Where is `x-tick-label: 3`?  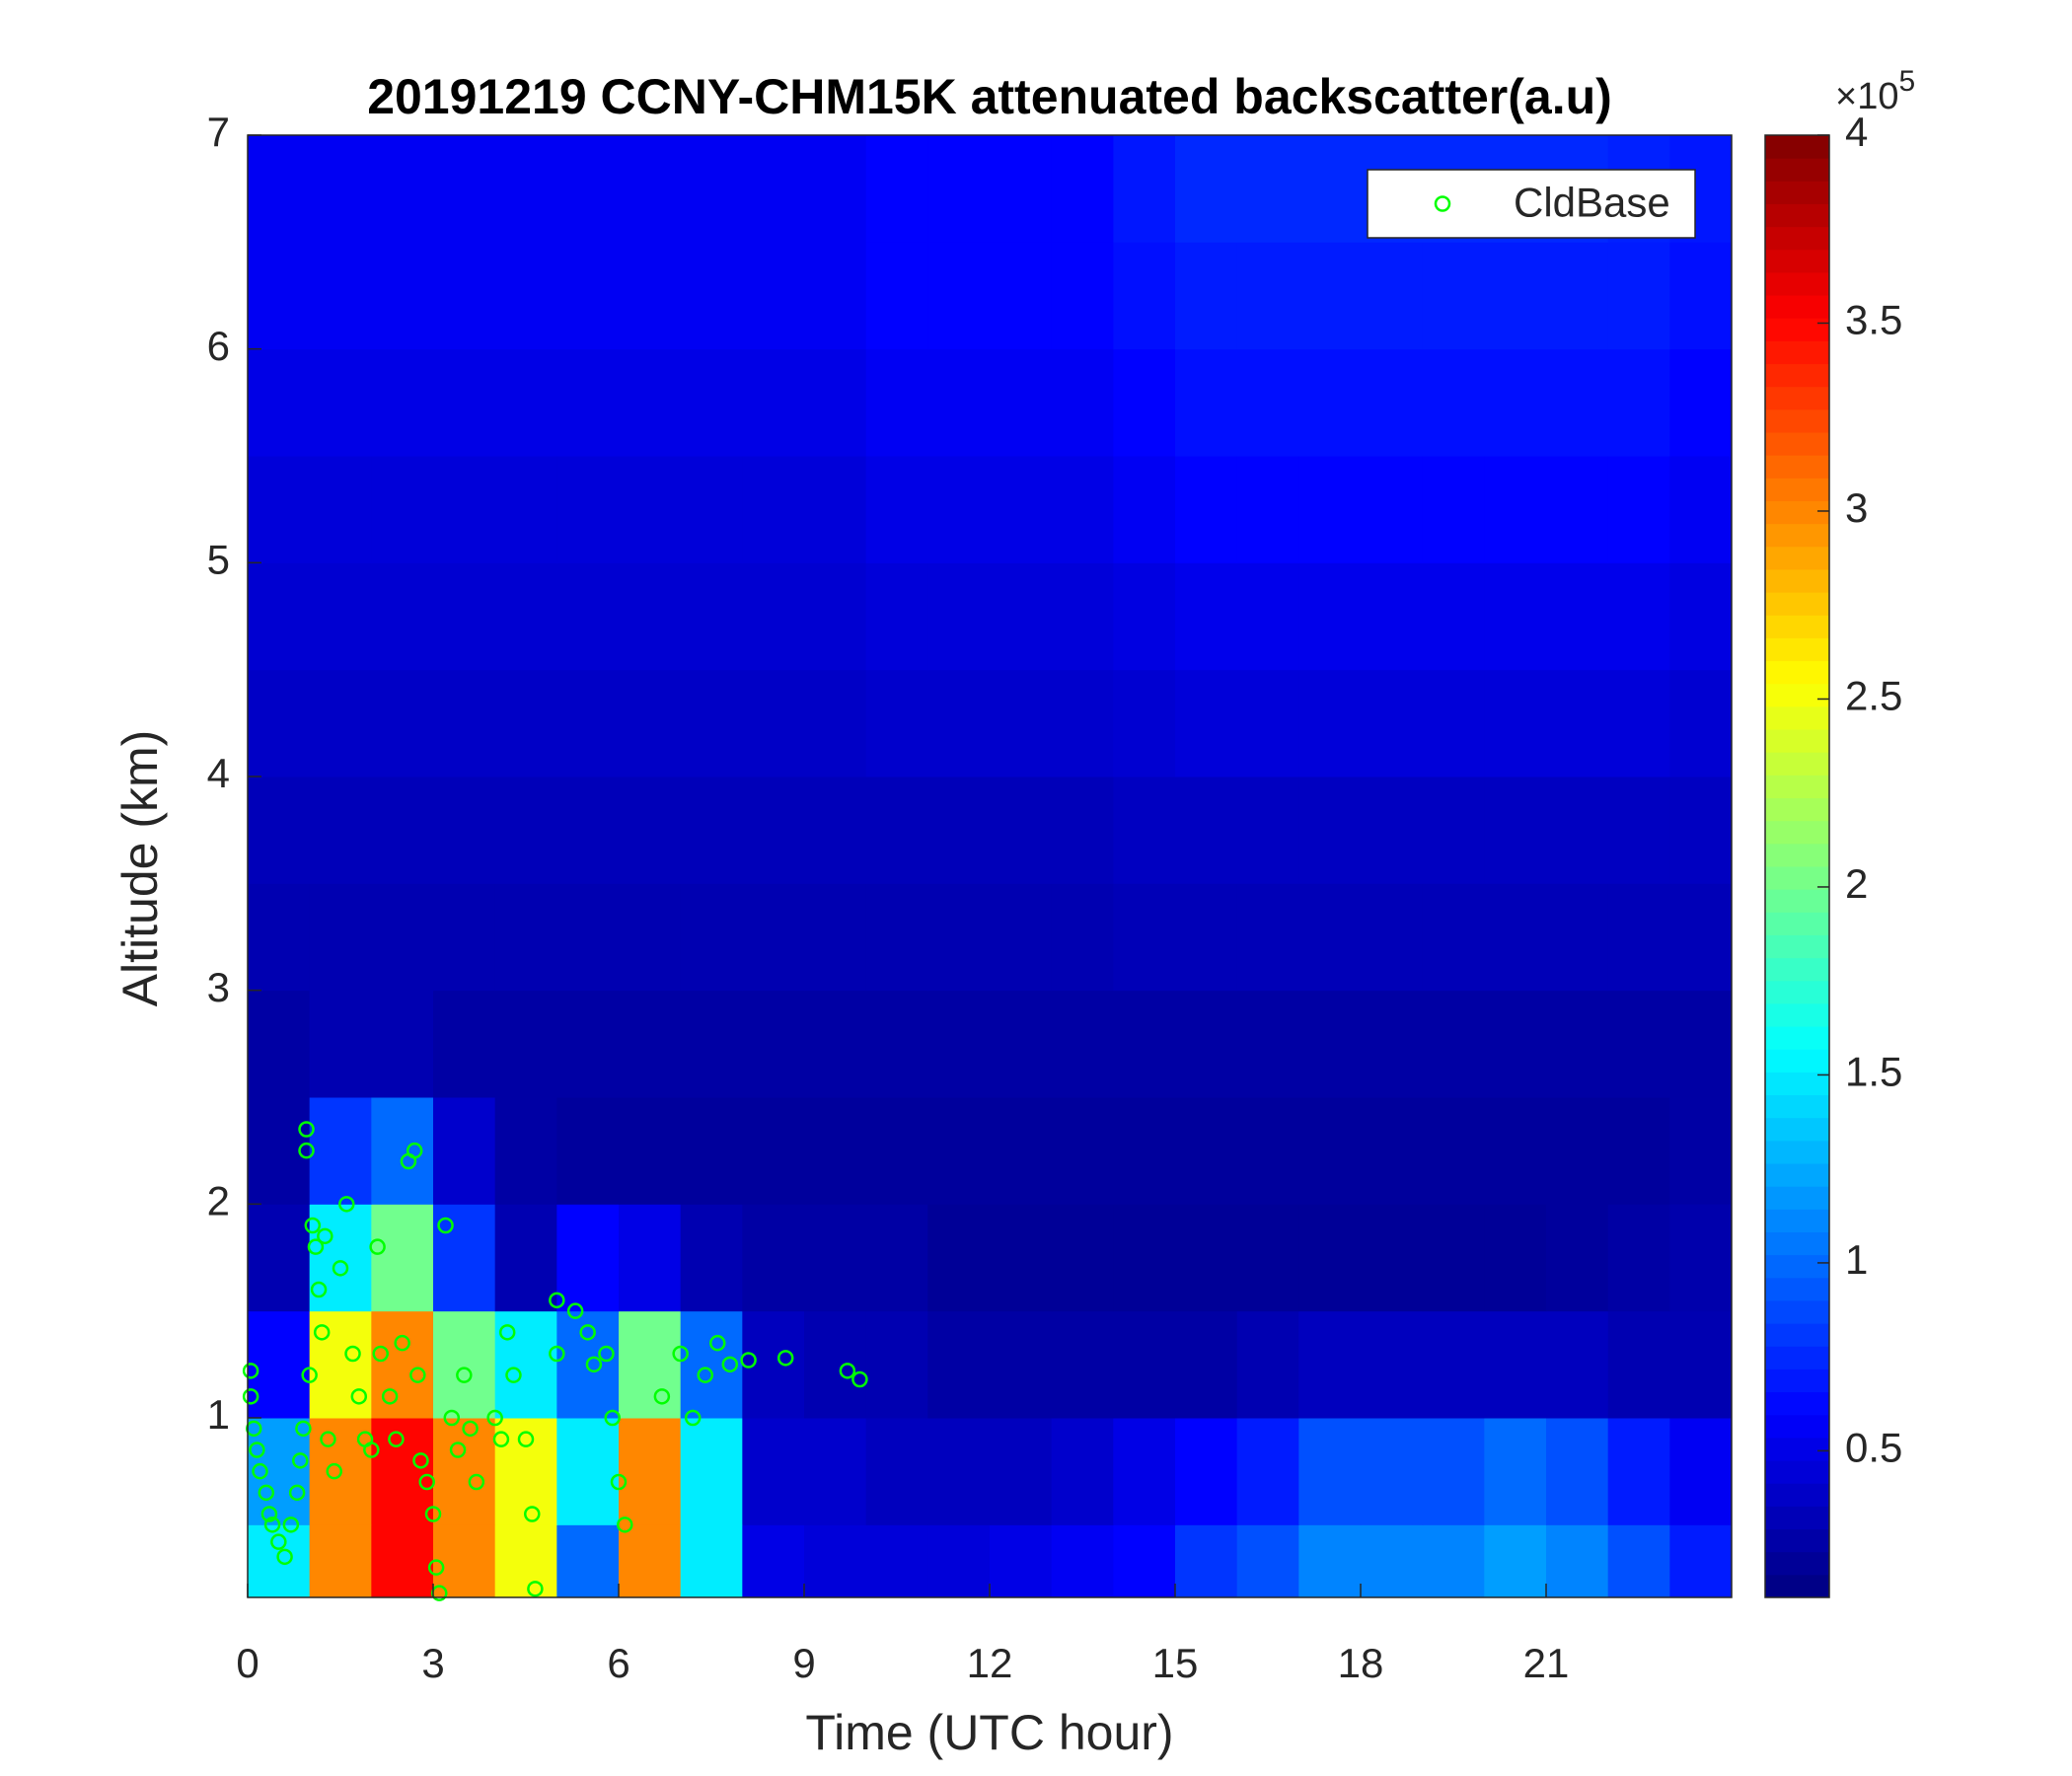 x-tick-label: 3 is located at coordinates (433, 1663).